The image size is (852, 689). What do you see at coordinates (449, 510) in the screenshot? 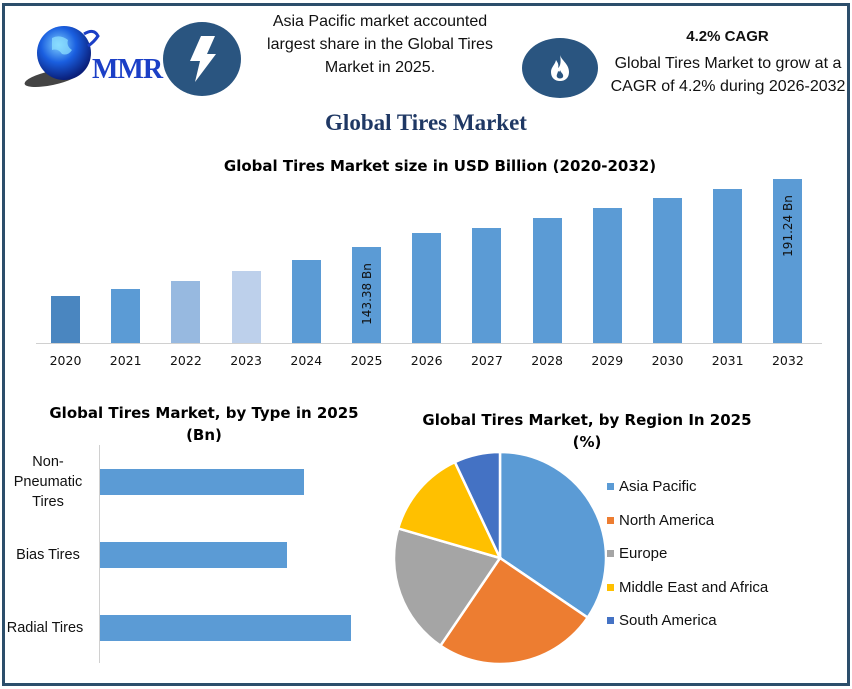
I see `pie-slice-middle-east-and-africa` at bounding box center [449, 510].